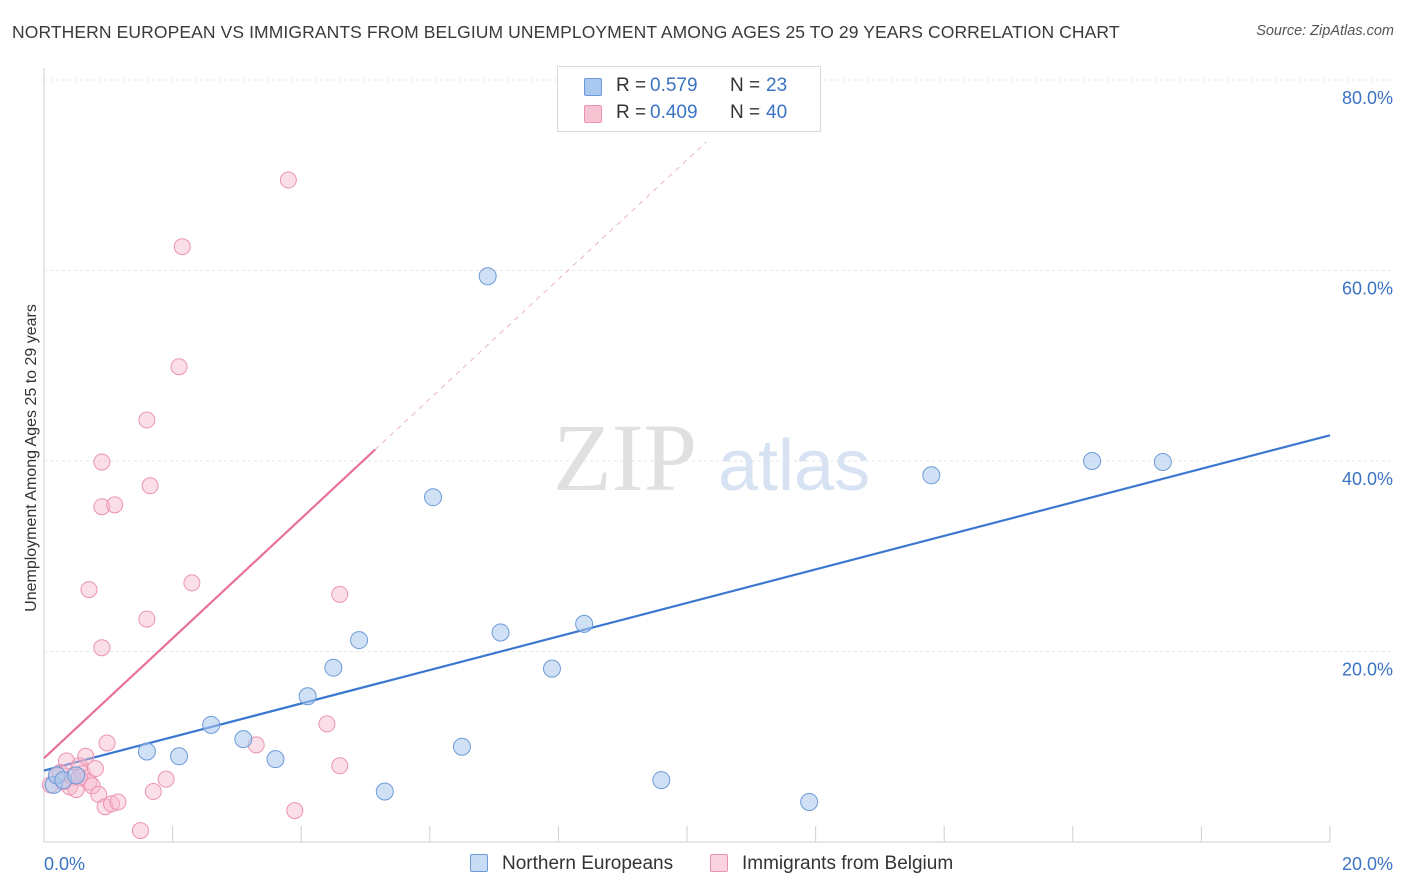 This screenshot has height=892, width=1406. Describe the element at coordinates (209, 603) in the screenshot. I see `trend-line-immigrants-from-belgium` at that location.